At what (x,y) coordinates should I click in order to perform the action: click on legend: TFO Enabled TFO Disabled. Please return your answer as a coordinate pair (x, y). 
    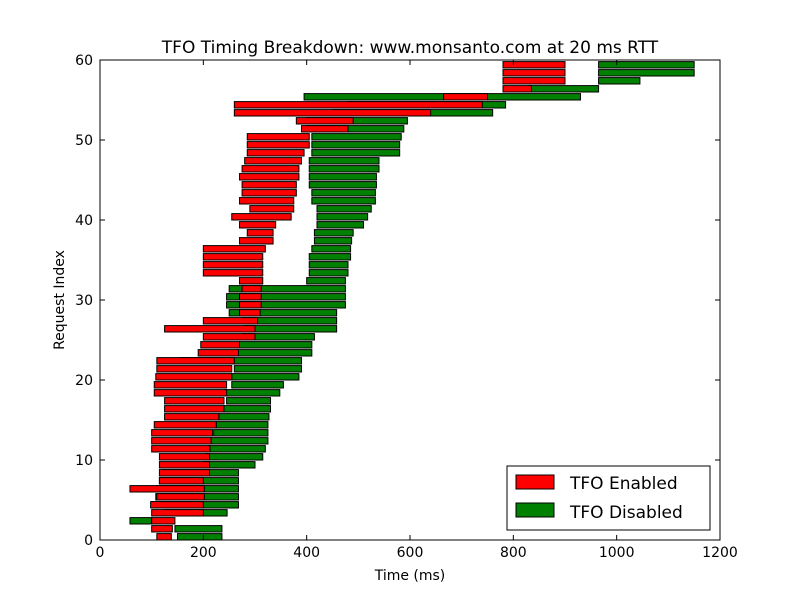
    Looking at the image, I should click on (608, 498).